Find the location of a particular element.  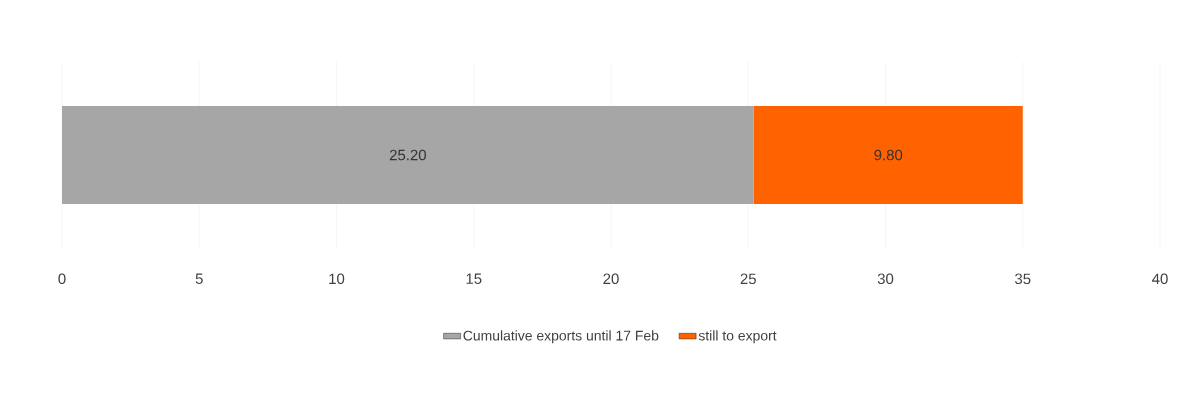

x-tick-label: 0 is located at coordinates (62, 279).